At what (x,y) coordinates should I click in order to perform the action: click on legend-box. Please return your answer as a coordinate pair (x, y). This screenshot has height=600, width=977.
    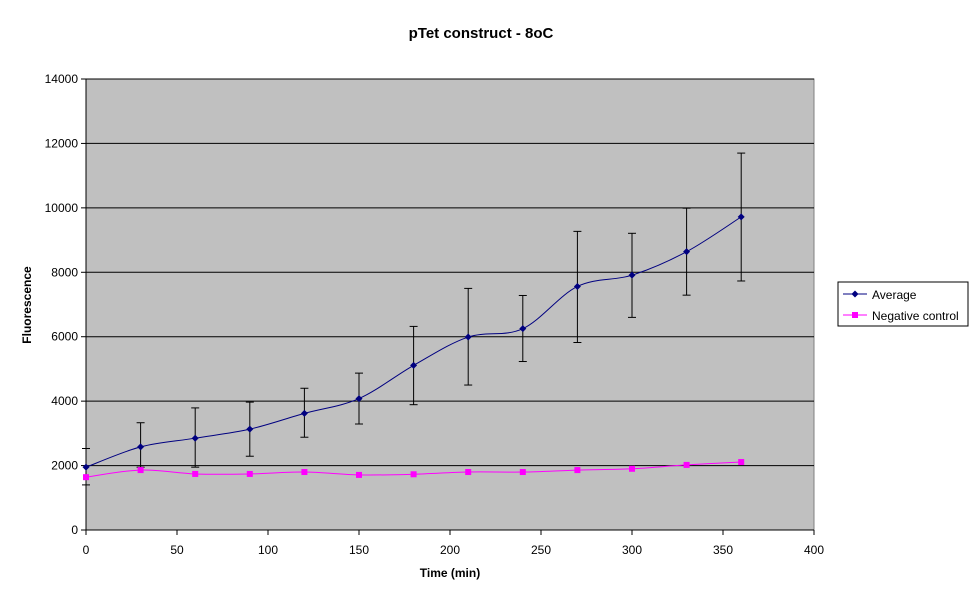
    Looking at the image, I should click on (903, 304).